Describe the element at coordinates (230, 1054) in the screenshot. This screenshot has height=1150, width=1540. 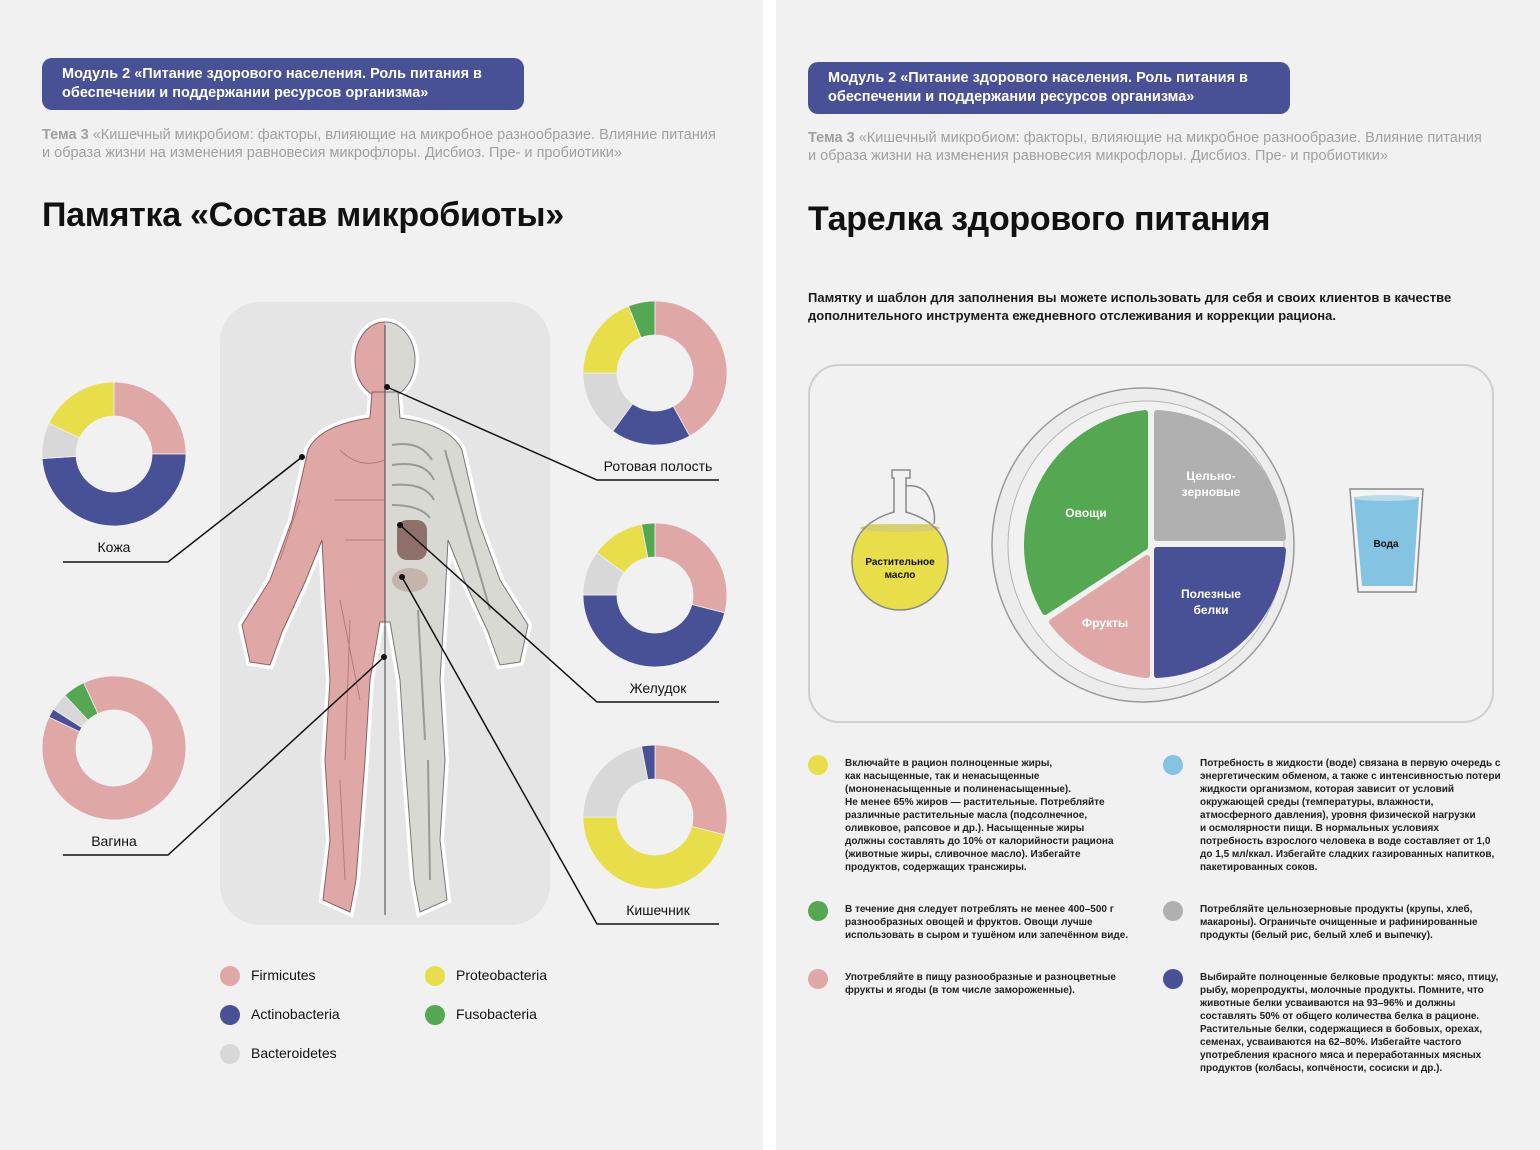
I see `legend-dot-bacteroidetes` at that location.